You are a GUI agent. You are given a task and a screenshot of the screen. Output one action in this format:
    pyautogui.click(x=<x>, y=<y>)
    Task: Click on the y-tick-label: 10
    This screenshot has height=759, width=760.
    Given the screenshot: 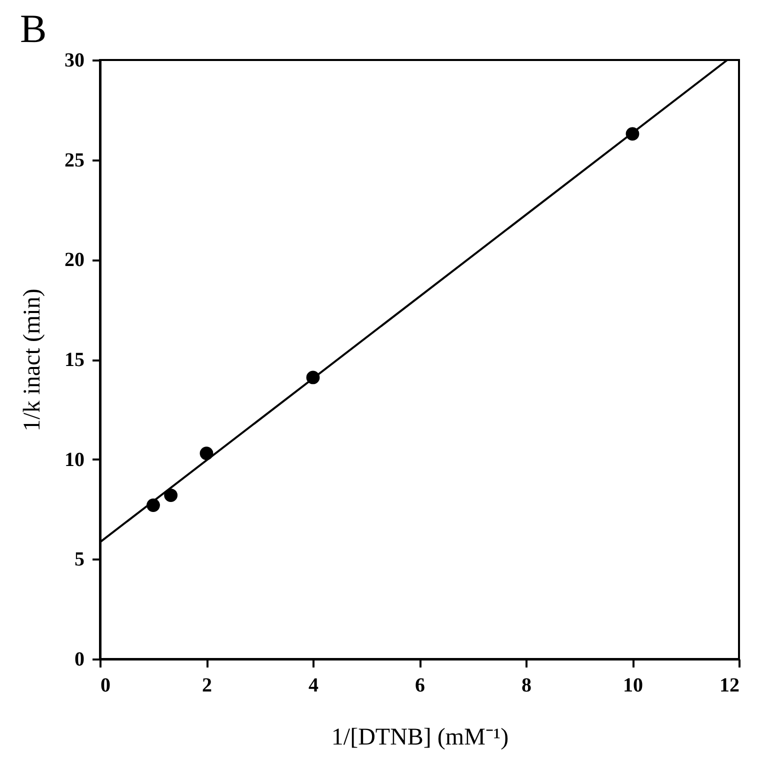 What is the action you would take?
    pyautogui.click(x=74, y=459)
    